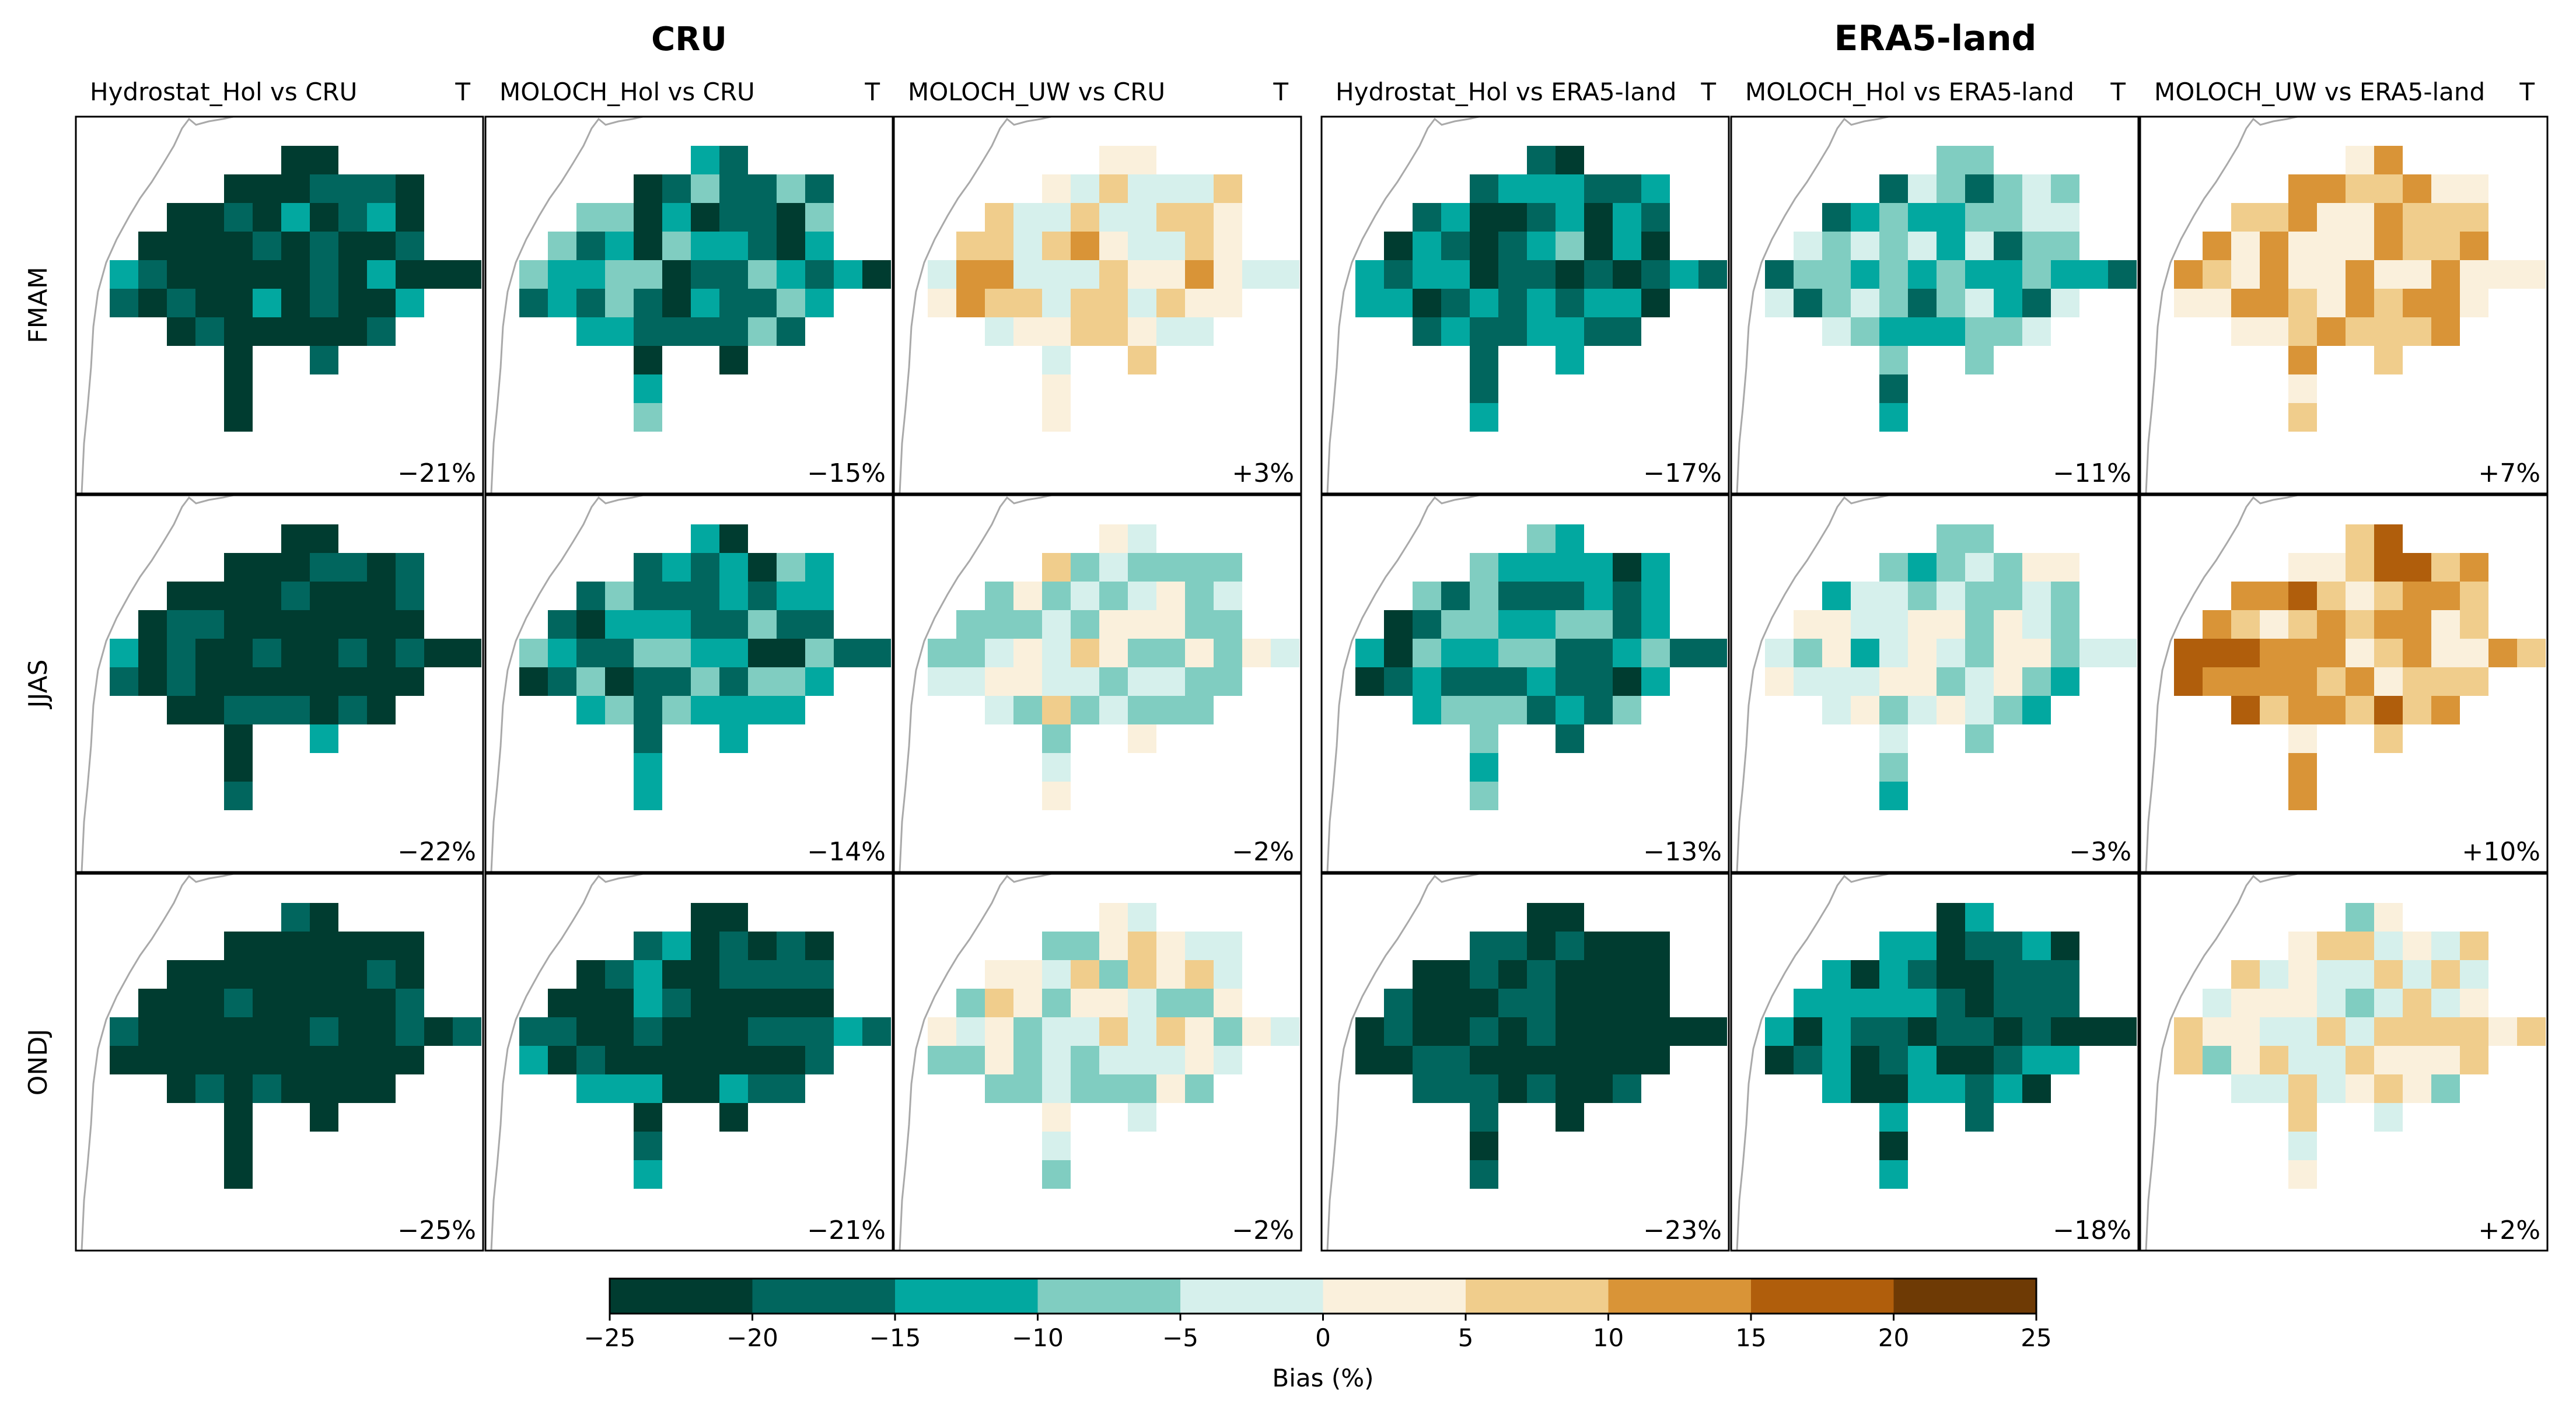 Image resolution: width=2576 pixels, height=1411 pixels. Describe the element at coordinates (1750, 1338) in the screenshot. I see `colorbar-tick-label: 15` at that location.